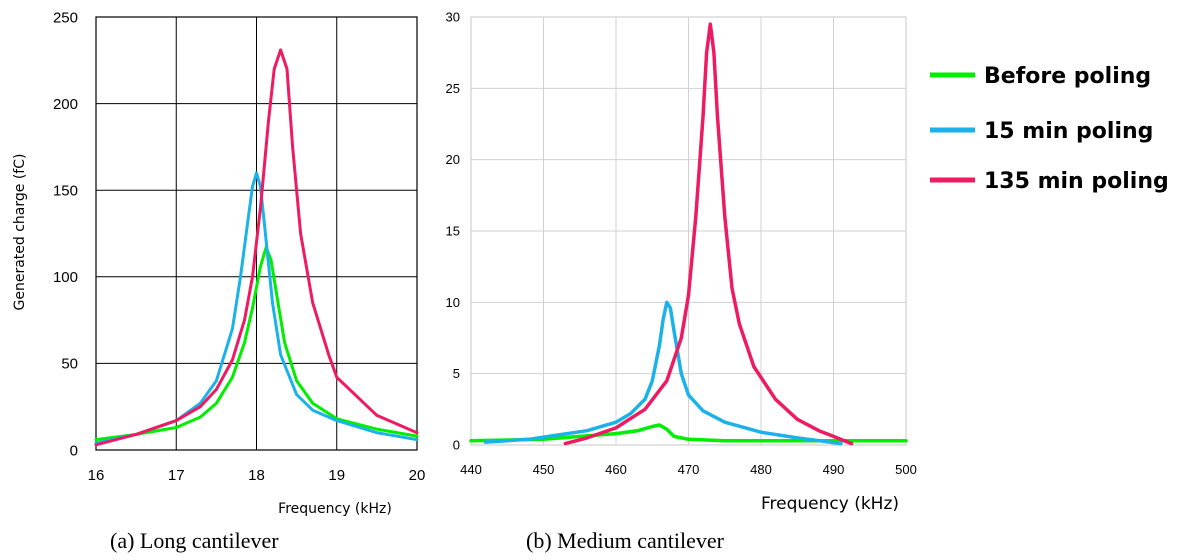 The image size is (1177, 560). What do you see at coordinates (417, 475) in the screenshot?
I see `x-tick-label: 20` at bounding box center [417, 475].